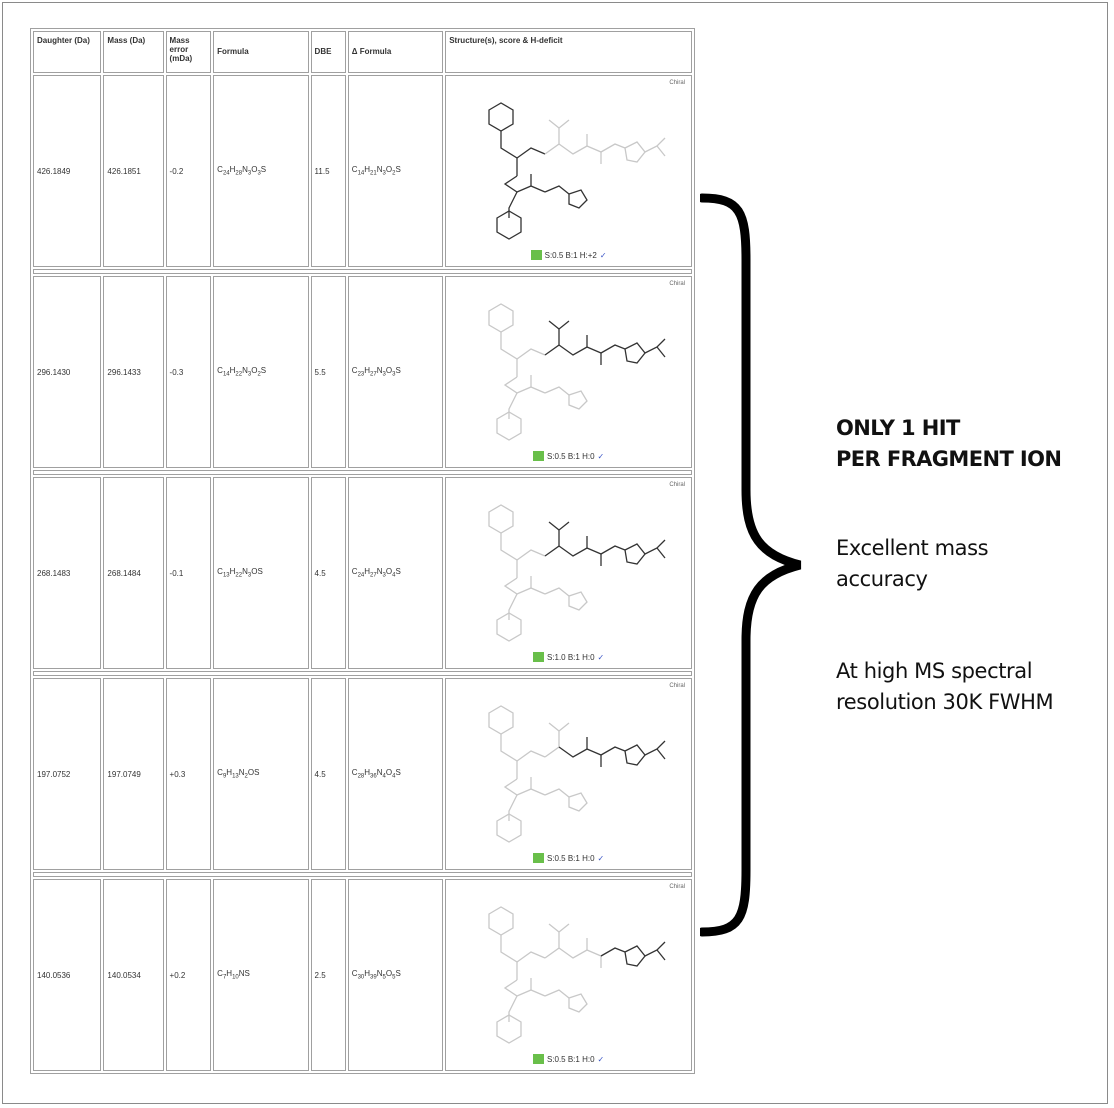 The width and height of the screenshot is (1114, 1108). What do you see at coordinates (395, 975) in the screenshot?
I see `delta-formula-cell: C30H39N5O5S` at bounding box center [395, 975].